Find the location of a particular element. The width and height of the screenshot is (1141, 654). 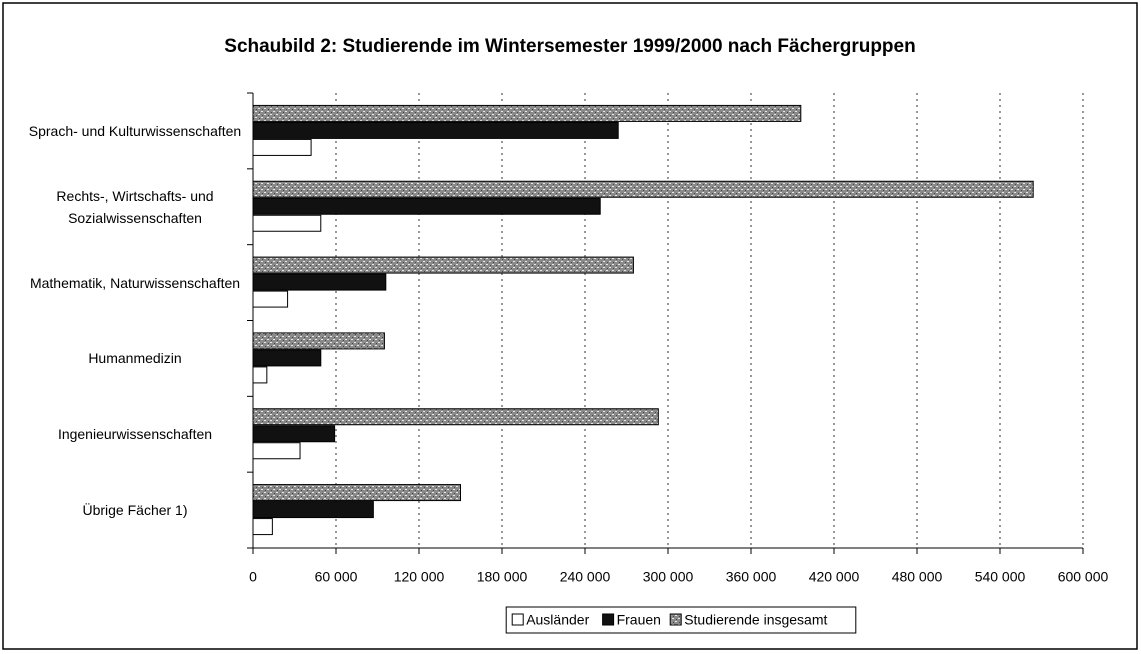

x-tick-label: 0 is located at coordinates (253, 577).